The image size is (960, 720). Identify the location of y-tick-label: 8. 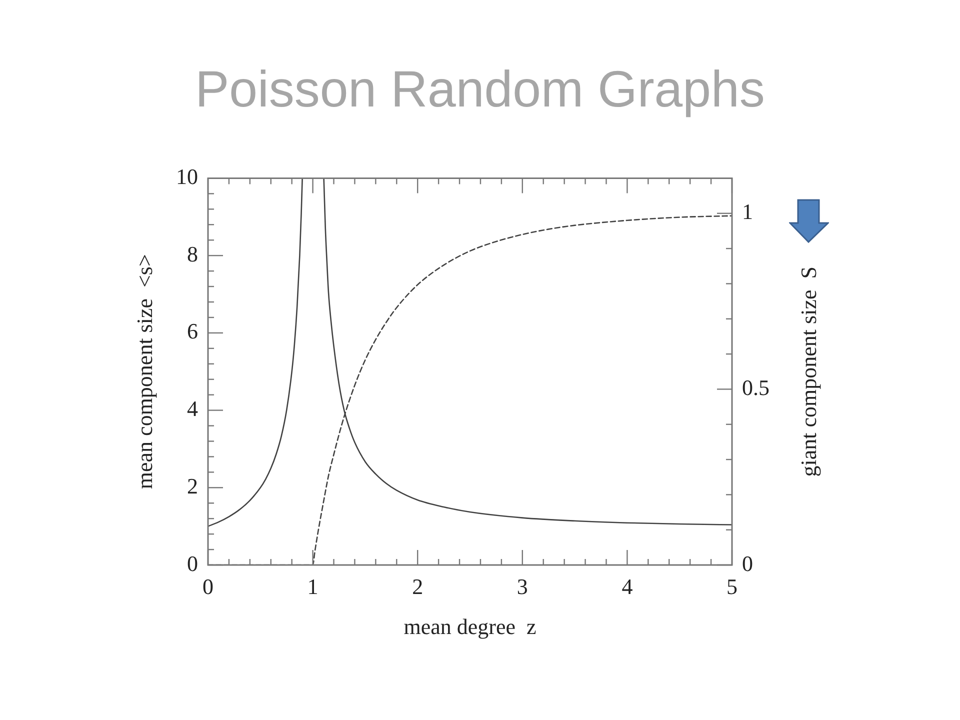
(192, 253).